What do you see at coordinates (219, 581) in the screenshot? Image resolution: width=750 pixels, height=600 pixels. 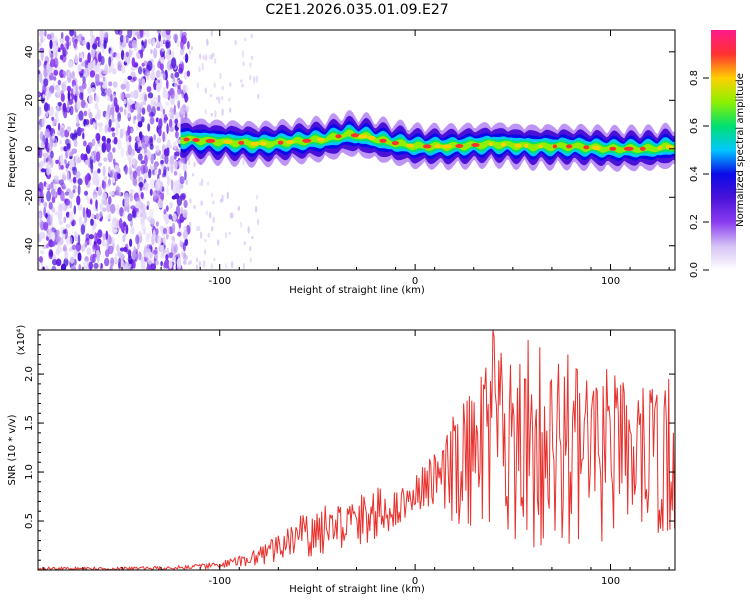 I see `snr-x-tick-label: -100` at bounding box center [219, 581].